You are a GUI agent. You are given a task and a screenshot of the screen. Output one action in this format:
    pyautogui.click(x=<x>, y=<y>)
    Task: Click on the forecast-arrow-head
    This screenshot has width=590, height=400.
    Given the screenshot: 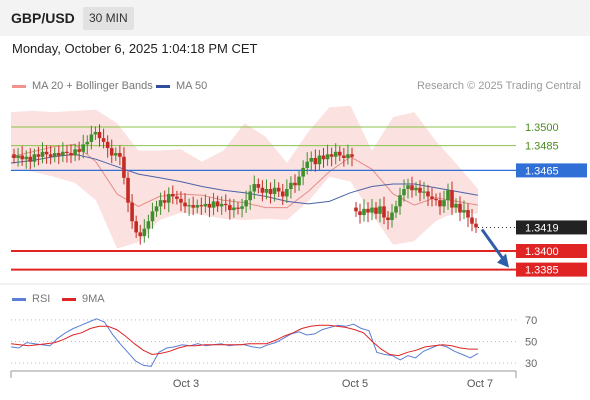 What is the action you would take?
    pyautogui.click(x=503, y=260)
    